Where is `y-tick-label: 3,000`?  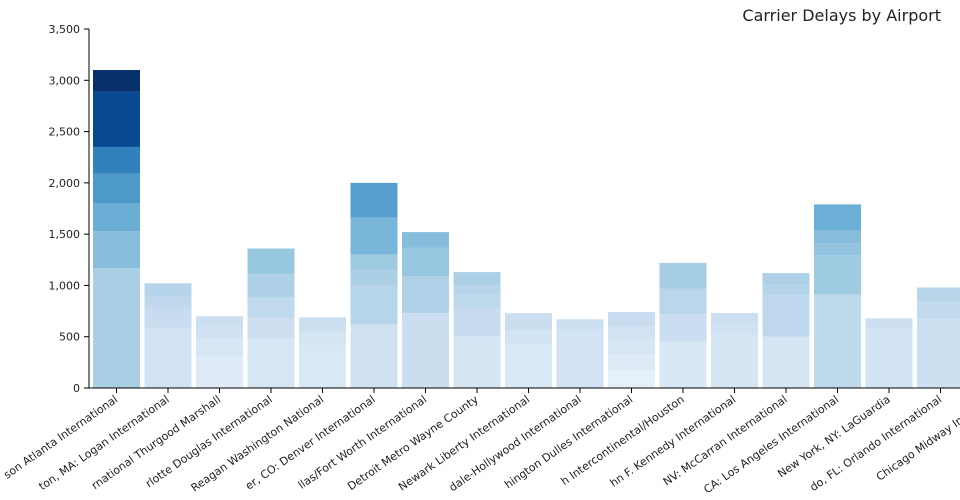
y-tick-label: 3,000 is located at coordinates (65, 80).